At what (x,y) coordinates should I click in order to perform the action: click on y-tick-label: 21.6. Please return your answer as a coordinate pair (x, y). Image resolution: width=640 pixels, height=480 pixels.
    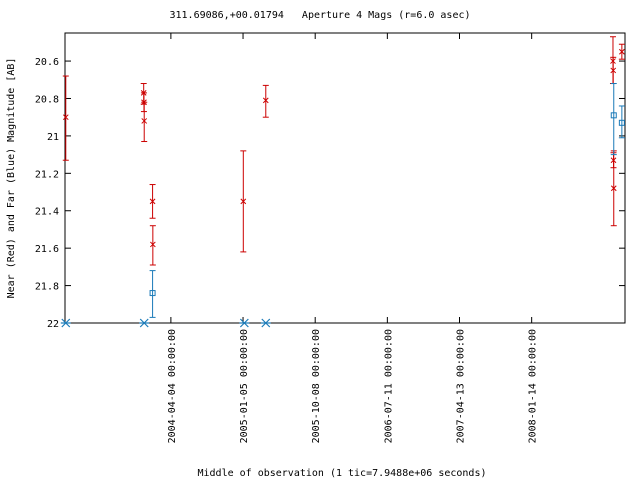
    Looking at the image, I should click on (47, 249).